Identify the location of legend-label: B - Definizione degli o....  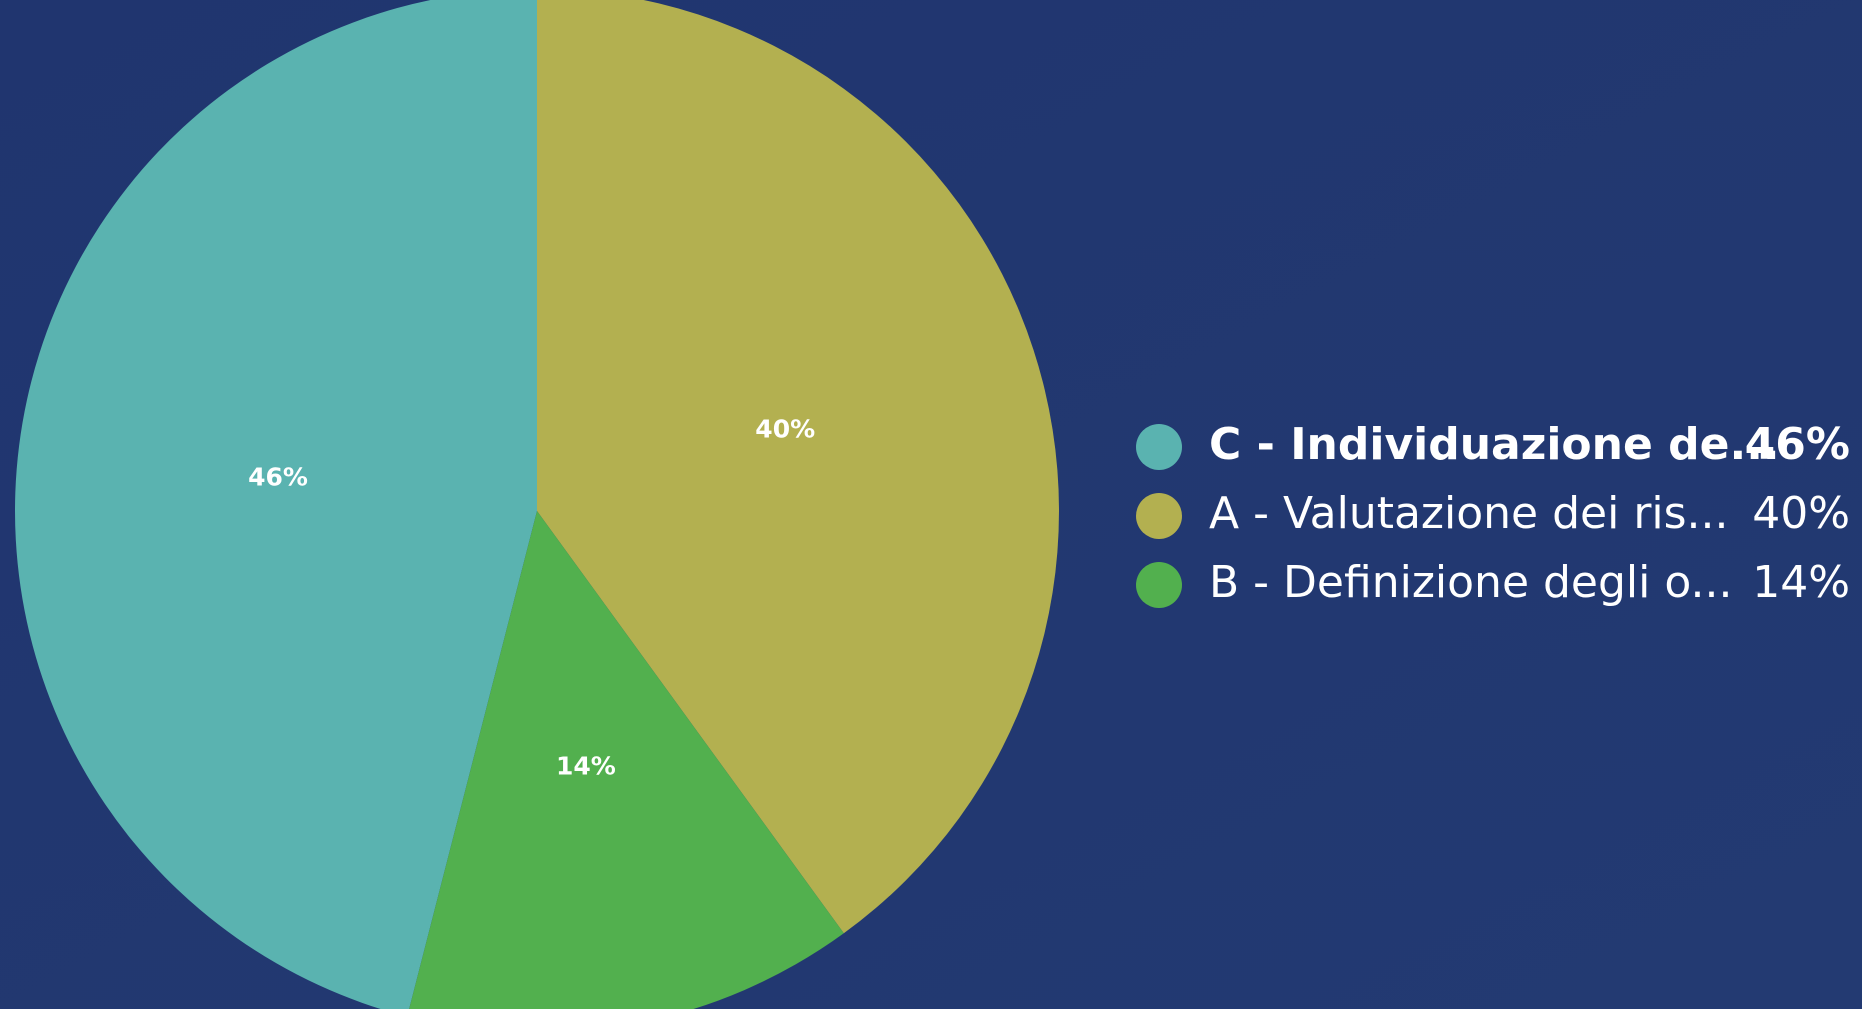
(1470, 582).